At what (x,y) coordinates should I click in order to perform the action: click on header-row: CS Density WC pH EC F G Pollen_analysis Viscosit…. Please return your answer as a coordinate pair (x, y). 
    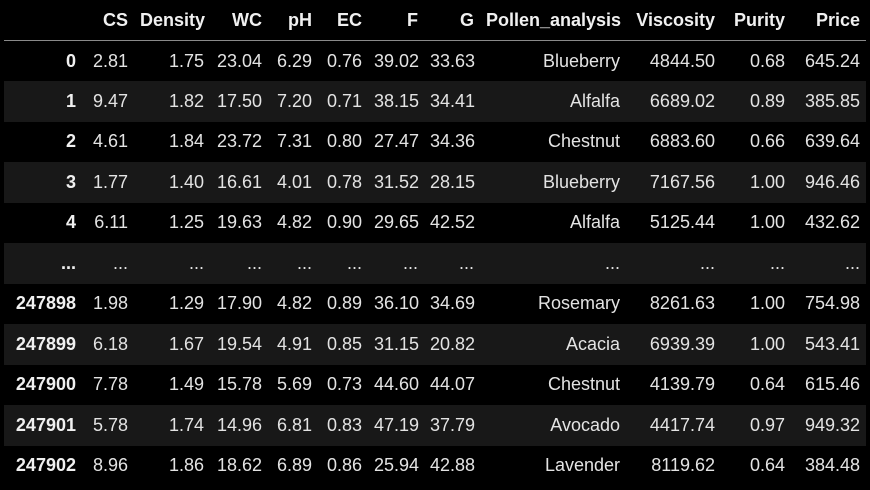
    Looking at the image, I should click on (435, 20).